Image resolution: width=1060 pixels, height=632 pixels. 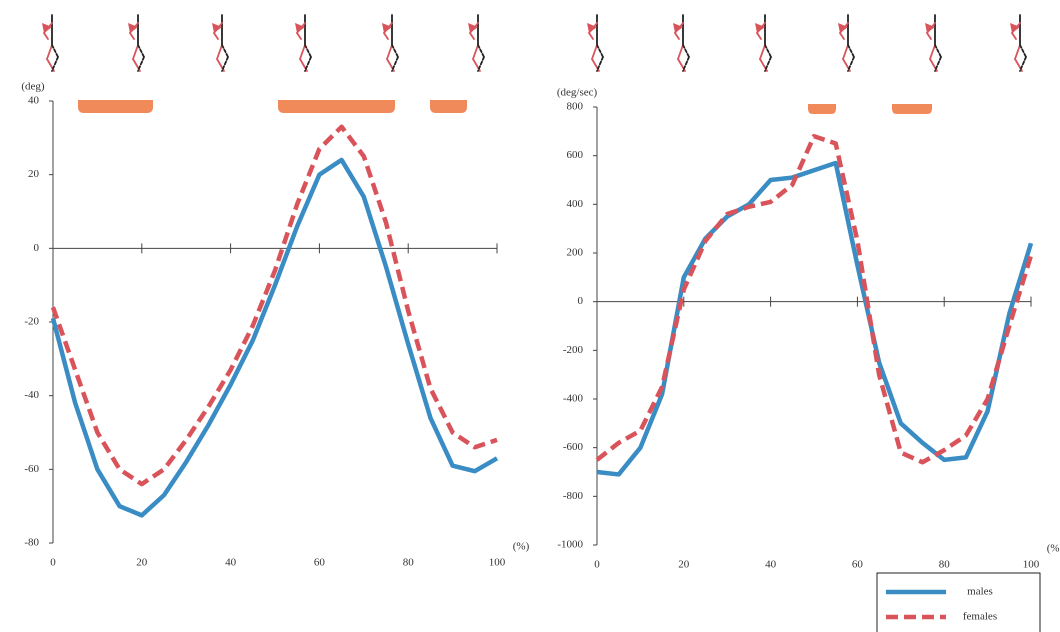 What do you see at coordinates (980, 592) in the screenshot?
I see `legend-label: males` at bounding box center [980, 592].